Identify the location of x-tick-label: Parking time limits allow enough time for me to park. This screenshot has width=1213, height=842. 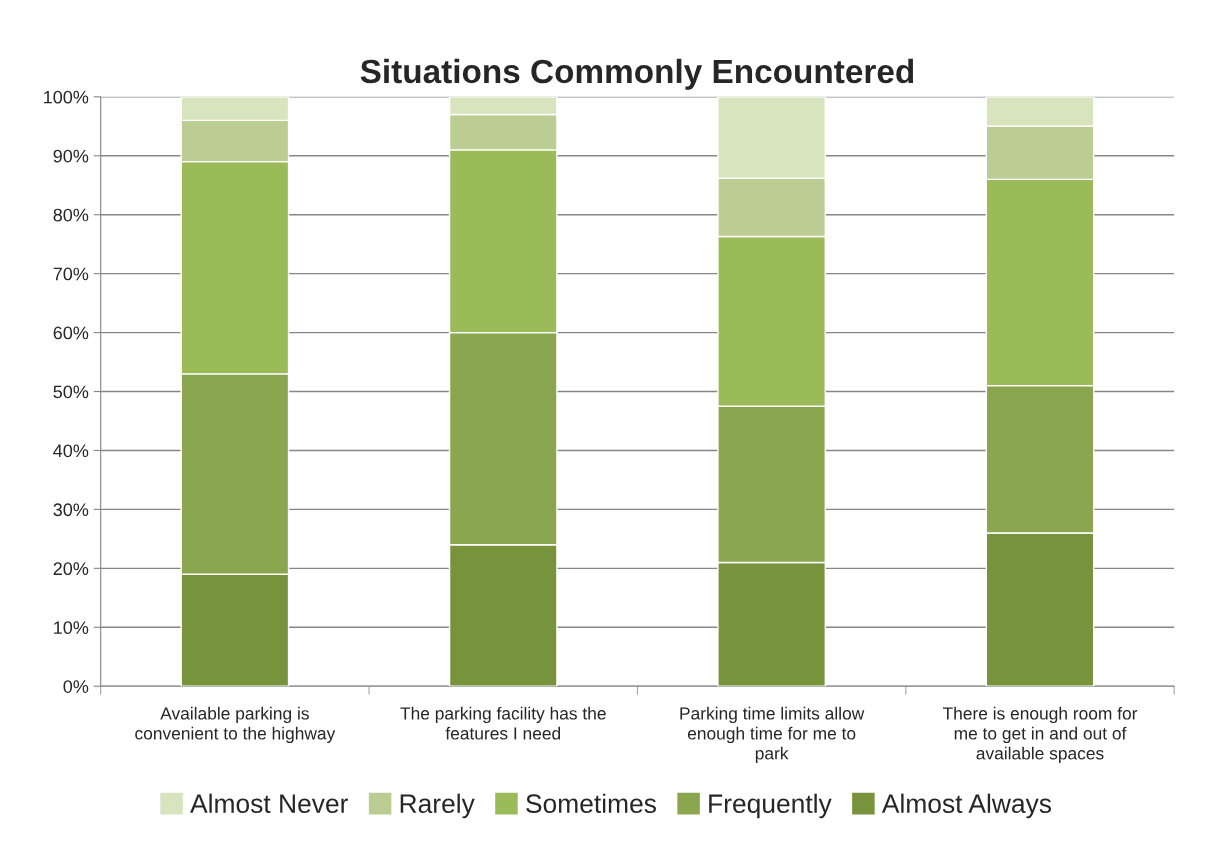
(772, 734).